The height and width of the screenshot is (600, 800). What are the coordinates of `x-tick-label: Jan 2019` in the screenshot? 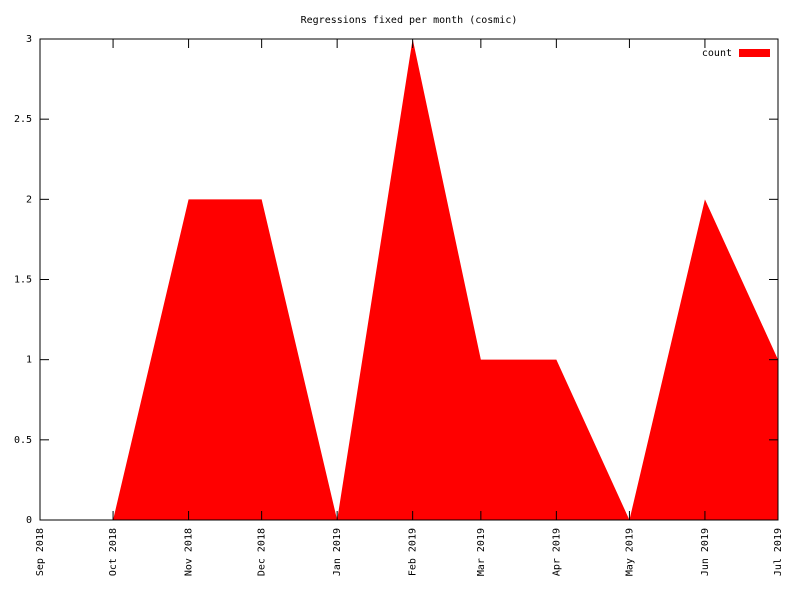 It's located at (337, 552).